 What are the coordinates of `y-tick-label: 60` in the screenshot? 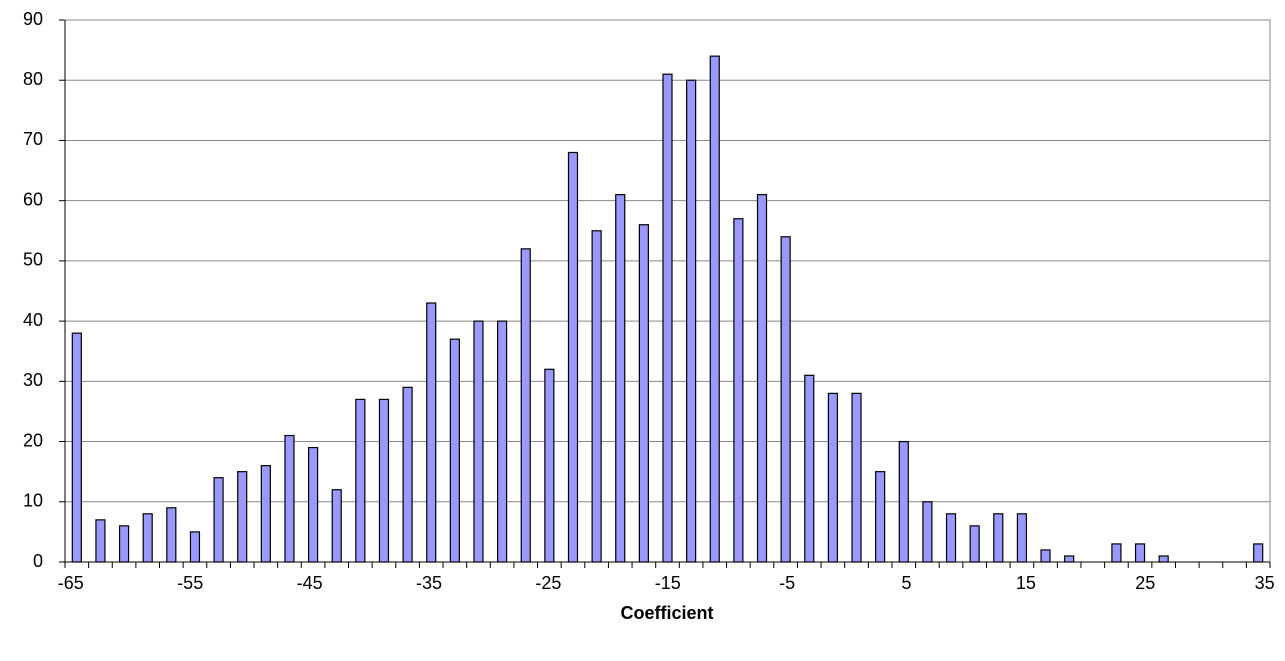 It's located at (33, 199).